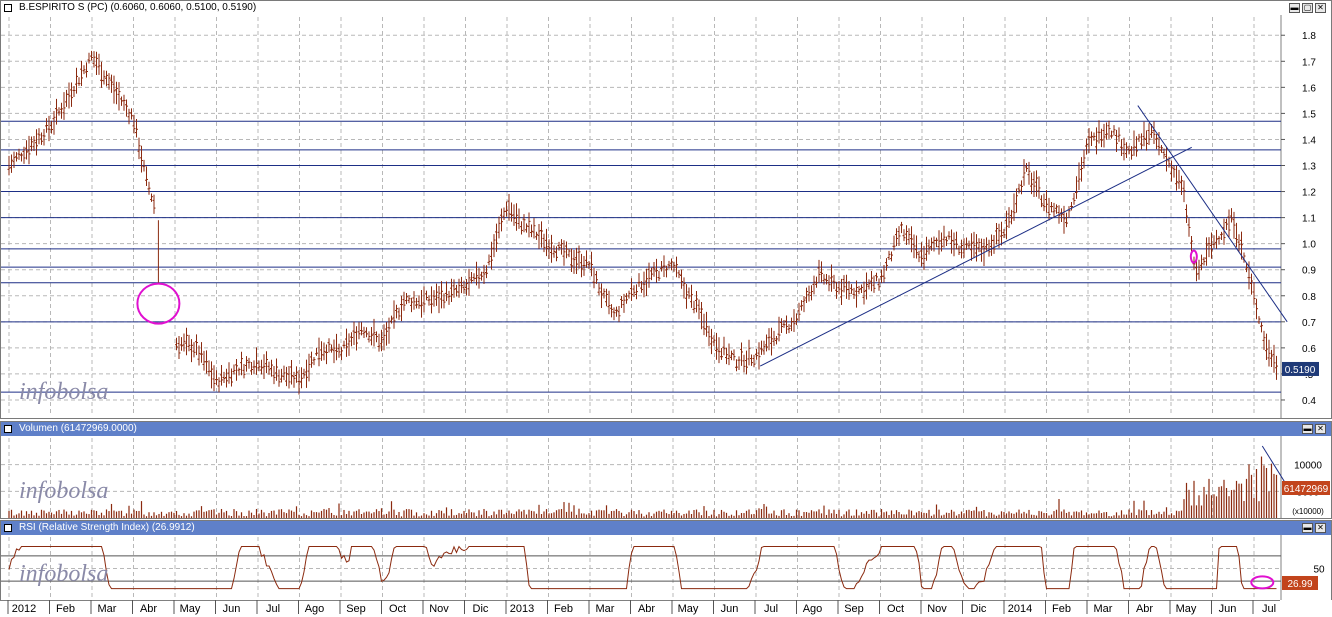  Describe the element at coordinates (1309, 36) in the screenshot. I see `price-tick-label: 1.8` at that location.